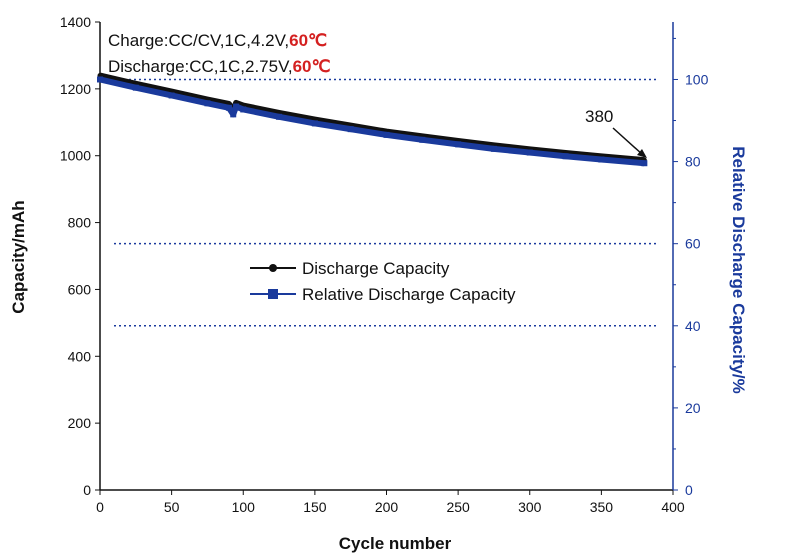  I want to click on discharge-condition: Discharge:CC,1C,2.75V,60℃, so click(219, 66).